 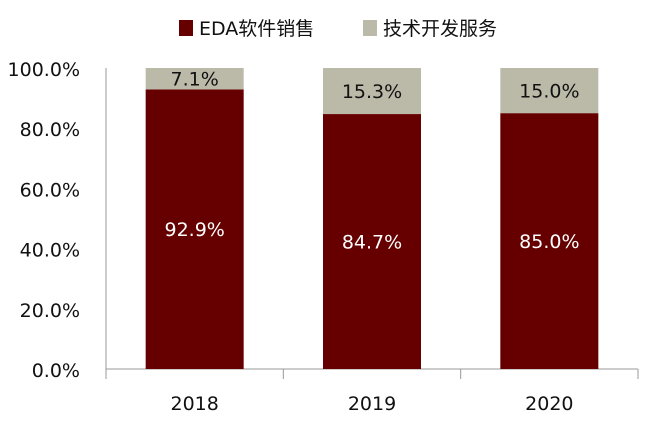 I want to click on data-label: 84.7%, so click(x=372, y=243).